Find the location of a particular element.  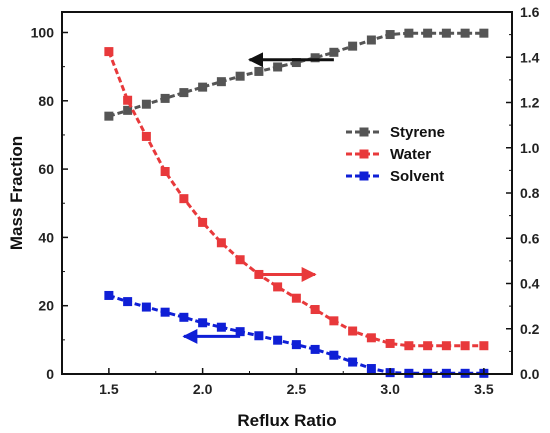

x-tick-label: 3.0 is located at coordinates (390, 389).